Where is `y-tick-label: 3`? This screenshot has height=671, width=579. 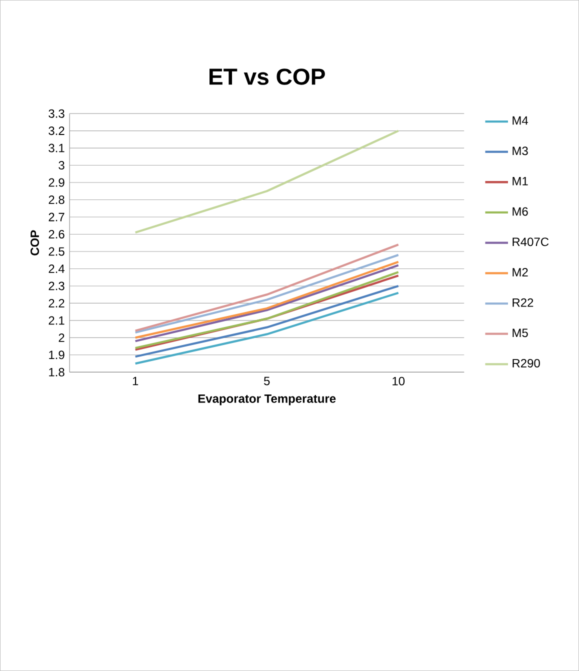 y-tick-label: 3 is located at coordinates (61, 165).